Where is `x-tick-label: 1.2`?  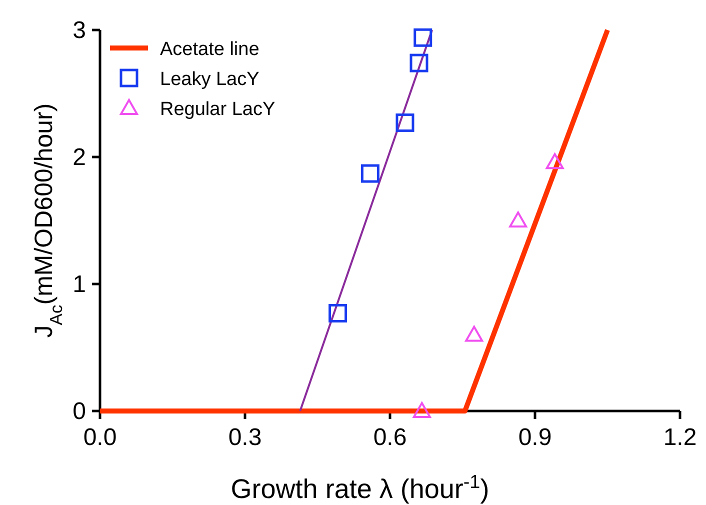 x-tick-label: 1.2 is located at coordinates (680, 437).